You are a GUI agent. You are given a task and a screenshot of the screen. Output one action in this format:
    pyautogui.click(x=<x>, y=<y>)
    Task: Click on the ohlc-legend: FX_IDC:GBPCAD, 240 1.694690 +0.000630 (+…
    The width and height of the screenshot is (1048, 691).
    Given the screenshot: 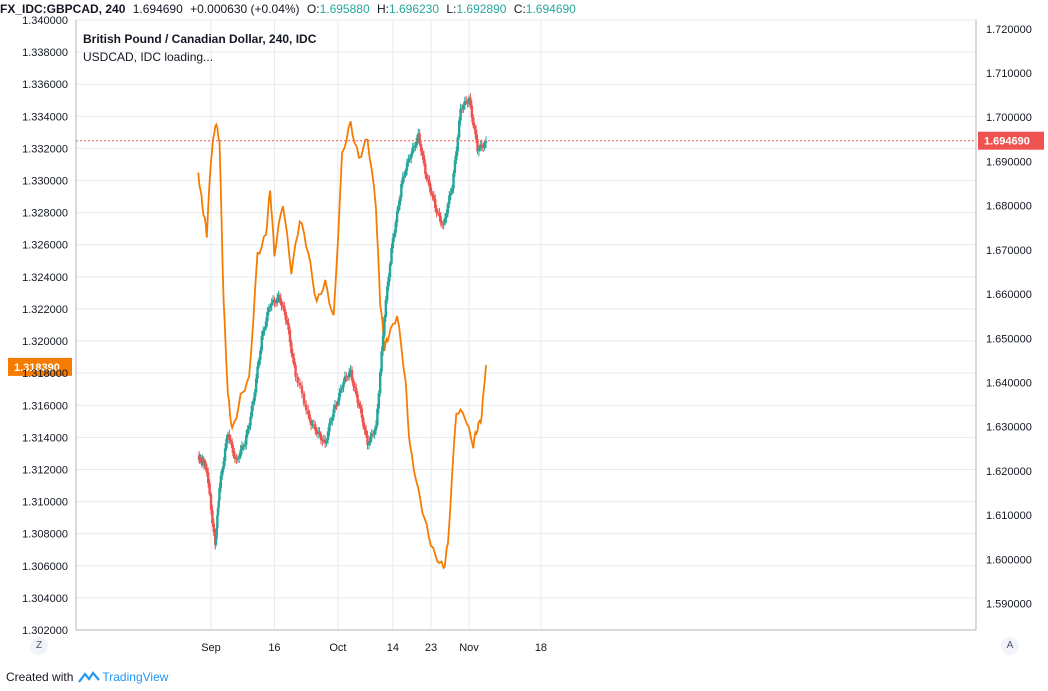 What is the action you would take?
    pyautogui.click(x=524, y=9)
    